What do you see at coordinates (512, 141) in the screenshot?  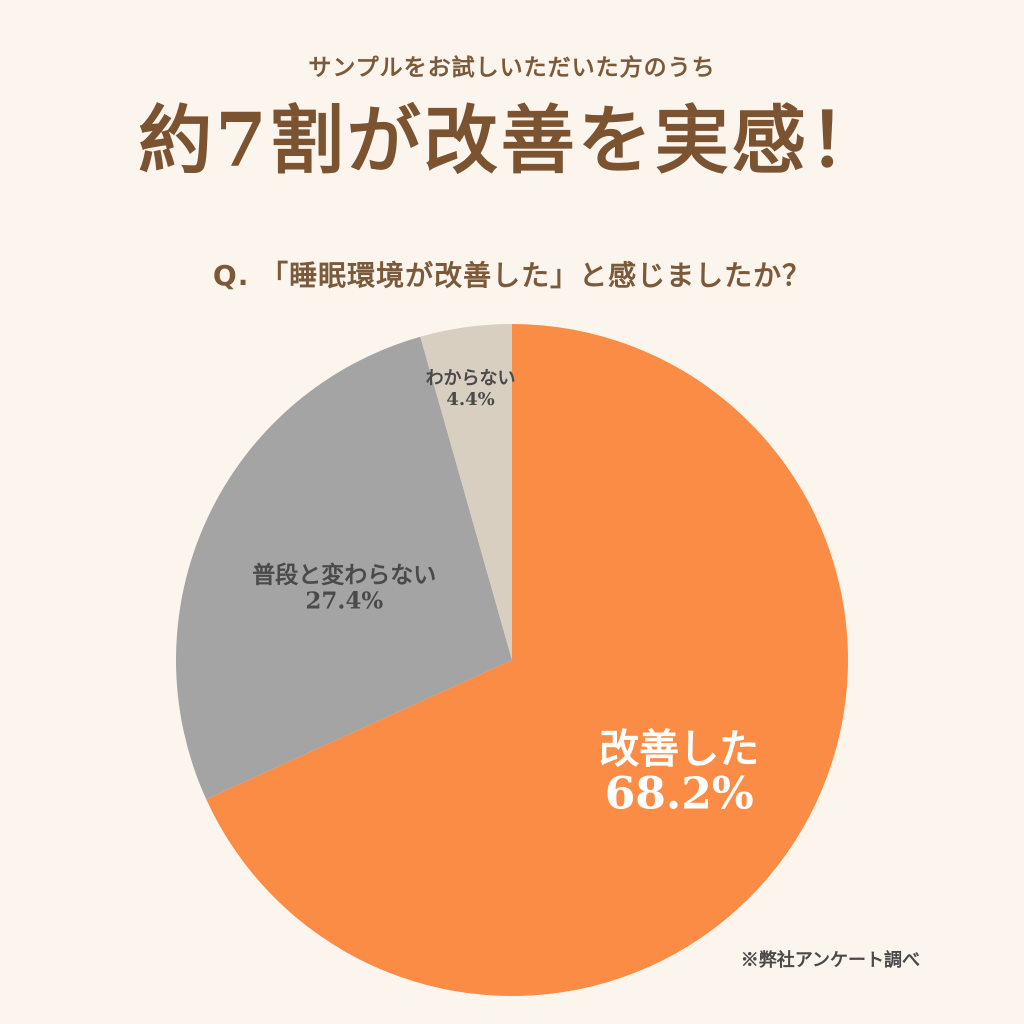 I see `chart-title: 約7割が改善を実感！` at bounding box center [512, 141].